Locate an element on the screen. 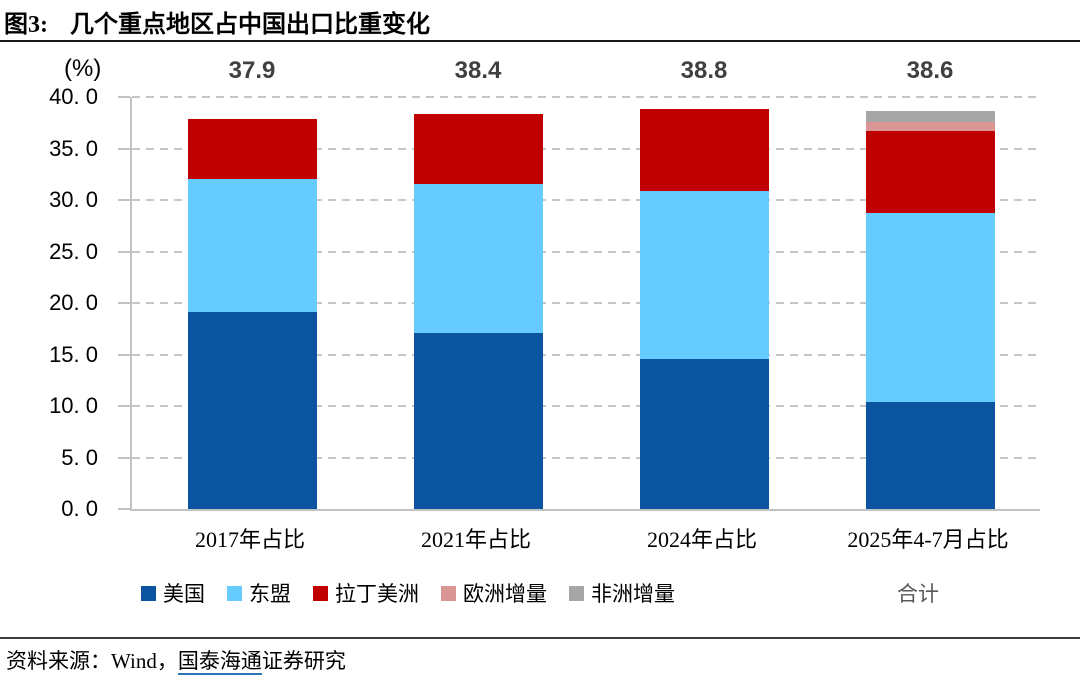 This screenshot has width=1080, height=676. legend-total-label: 合计 is located at coordinates (918, 594).